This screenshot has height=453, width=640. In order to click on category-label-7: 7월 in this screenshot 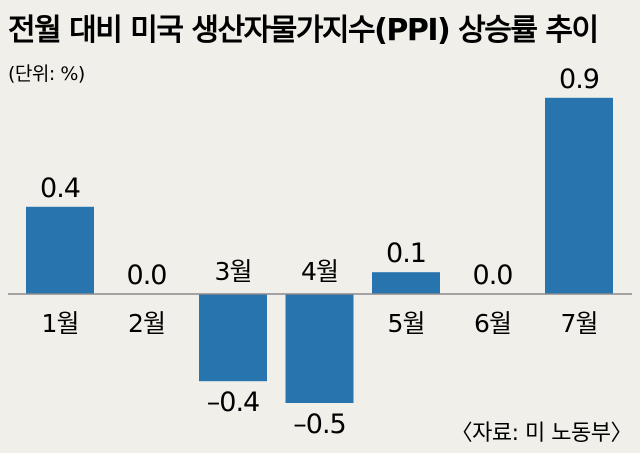, I will do `click(579, 323)`.